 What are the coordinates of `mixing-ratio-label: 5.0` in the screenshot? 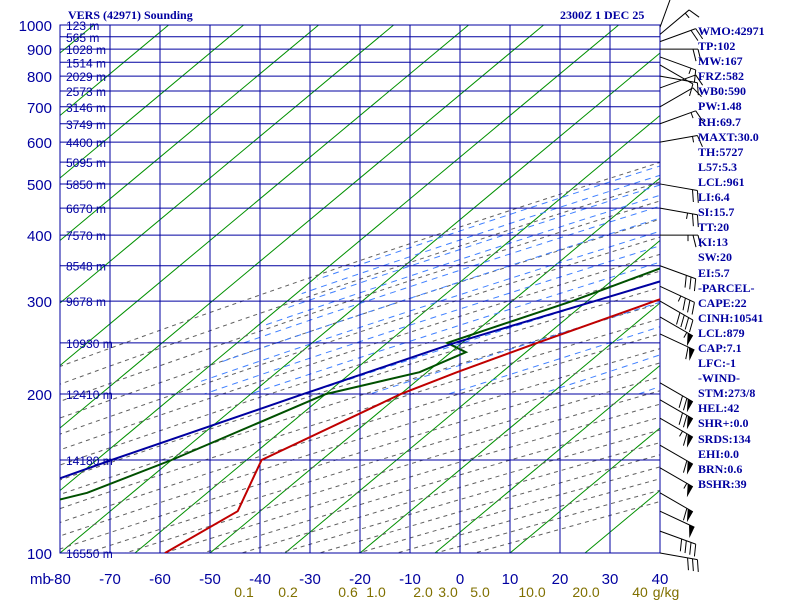 It's located at (480, 592).